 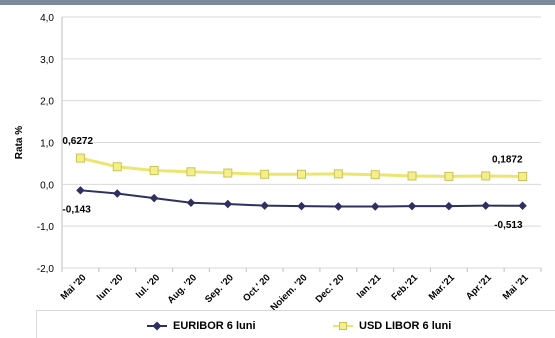 I want to click on x-tick-label: Dec.' 20, so click(x=330, y=288).